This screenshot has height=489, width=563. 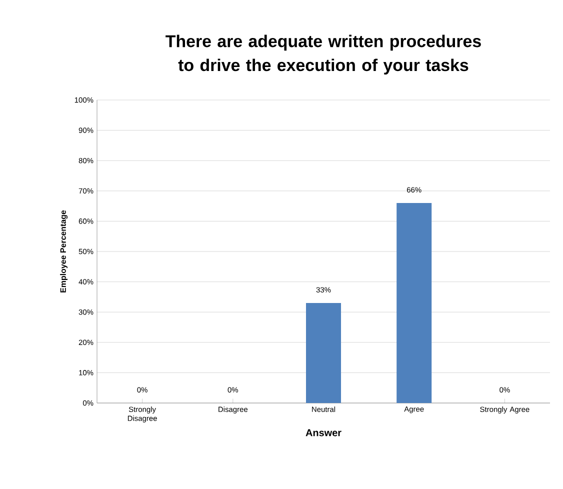 I want to click on x-axis-title: Answer, so click(x=324, y=432).